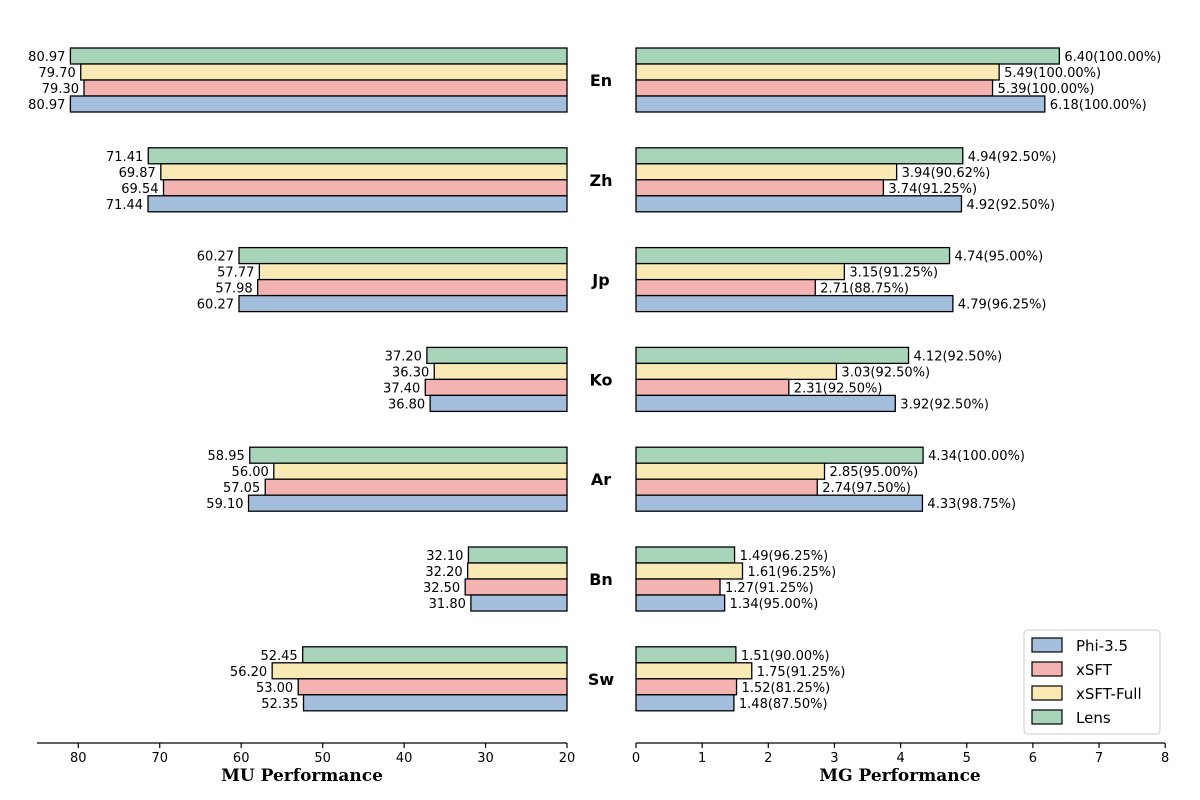 The image size is (1200, 800). What do you see at coordinates (241, 488) in the screenshot?
I see `mu-value-label: 57.05` at bounding box center [241, 488].